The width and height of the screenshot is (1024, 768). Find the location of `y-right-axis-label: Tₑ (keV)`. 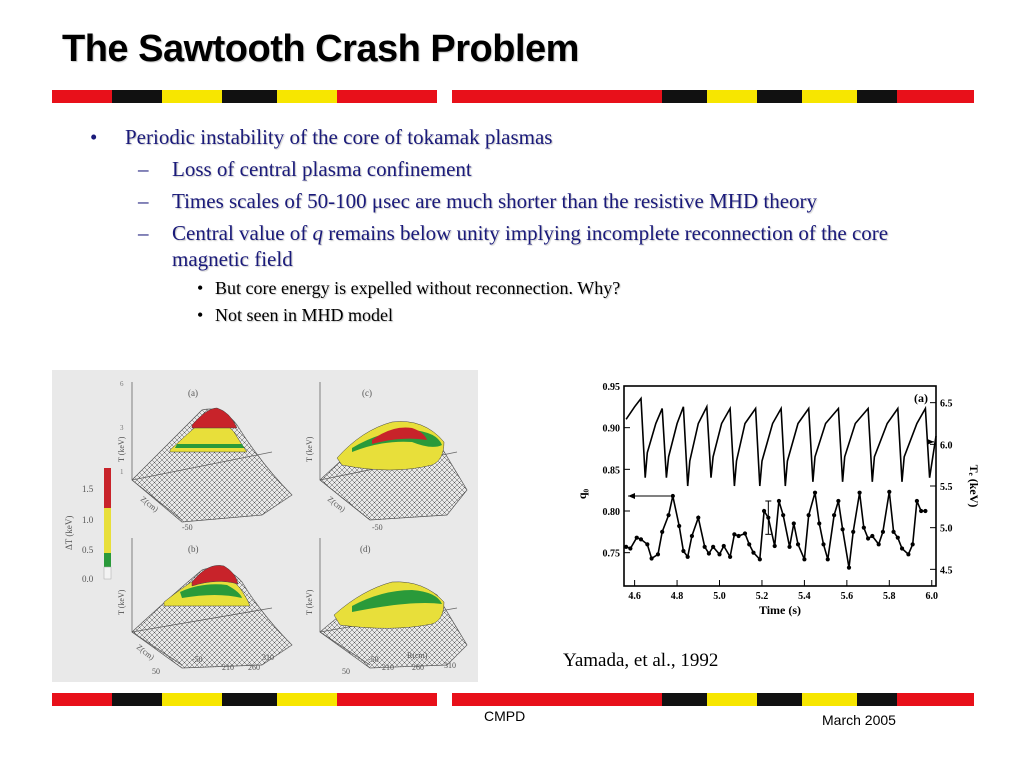

y-right-axis-label: Tₑ (keV) is located at coordinates (974, 486).